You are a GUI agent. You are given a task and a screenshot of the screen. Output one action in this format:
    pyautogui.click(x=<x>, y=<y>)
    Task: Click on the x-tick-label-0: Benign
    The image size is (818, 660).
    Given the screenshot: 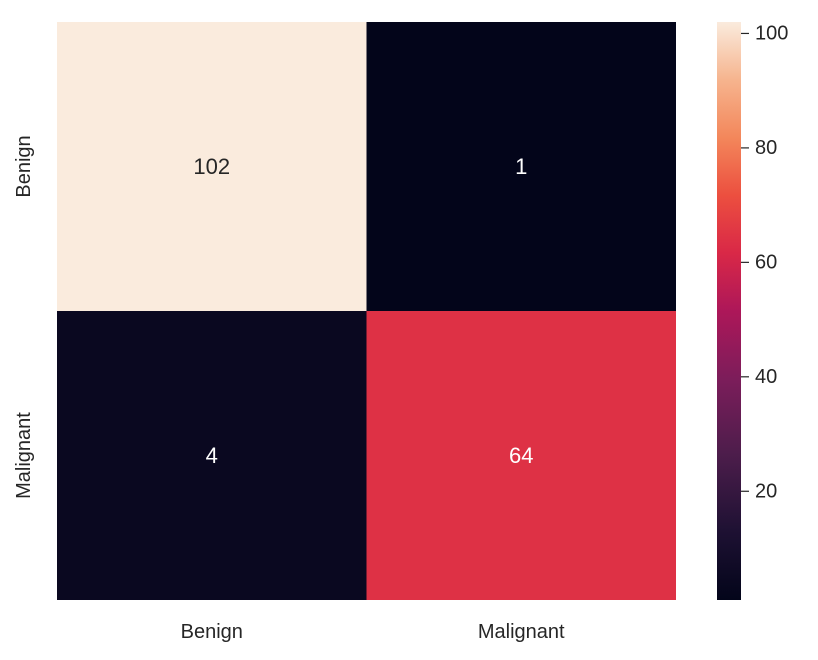 What is the action you would take?
    pyautogui.click(x=212, y=632)
    